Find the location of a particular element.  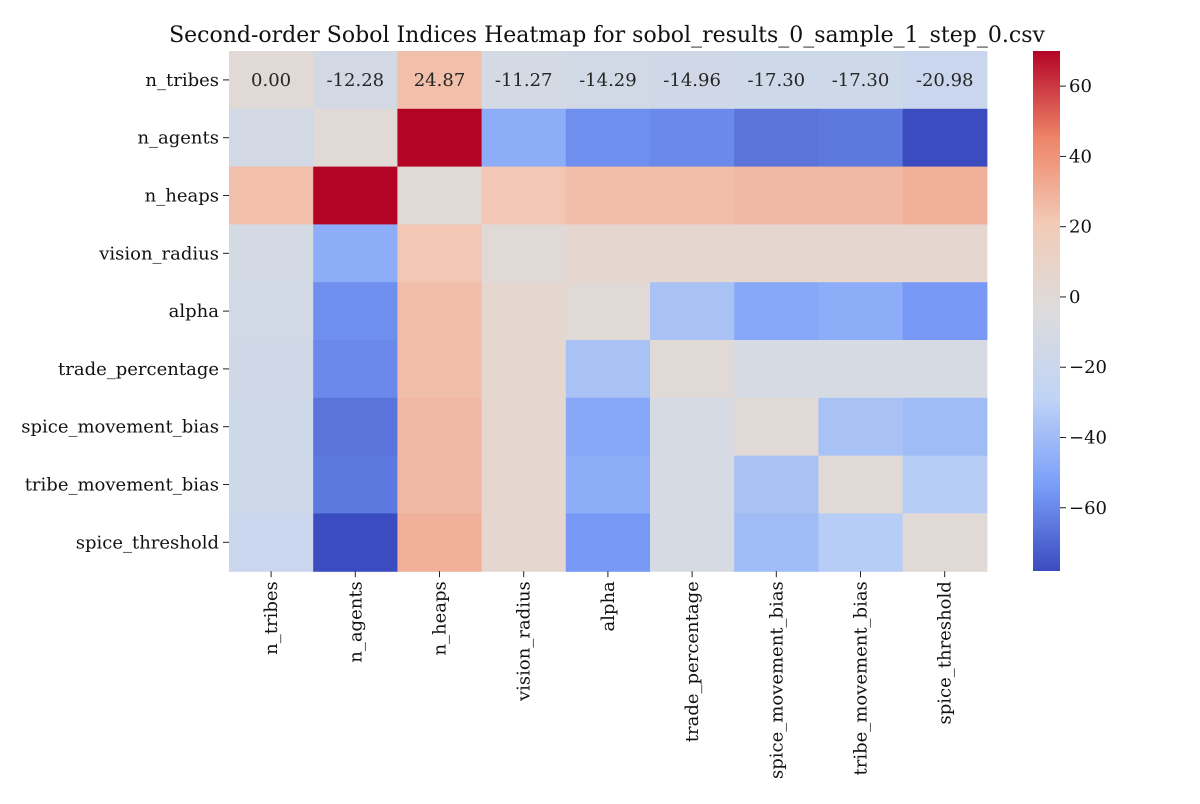

column-label: n_tribes is located at coordinates (271, 618).